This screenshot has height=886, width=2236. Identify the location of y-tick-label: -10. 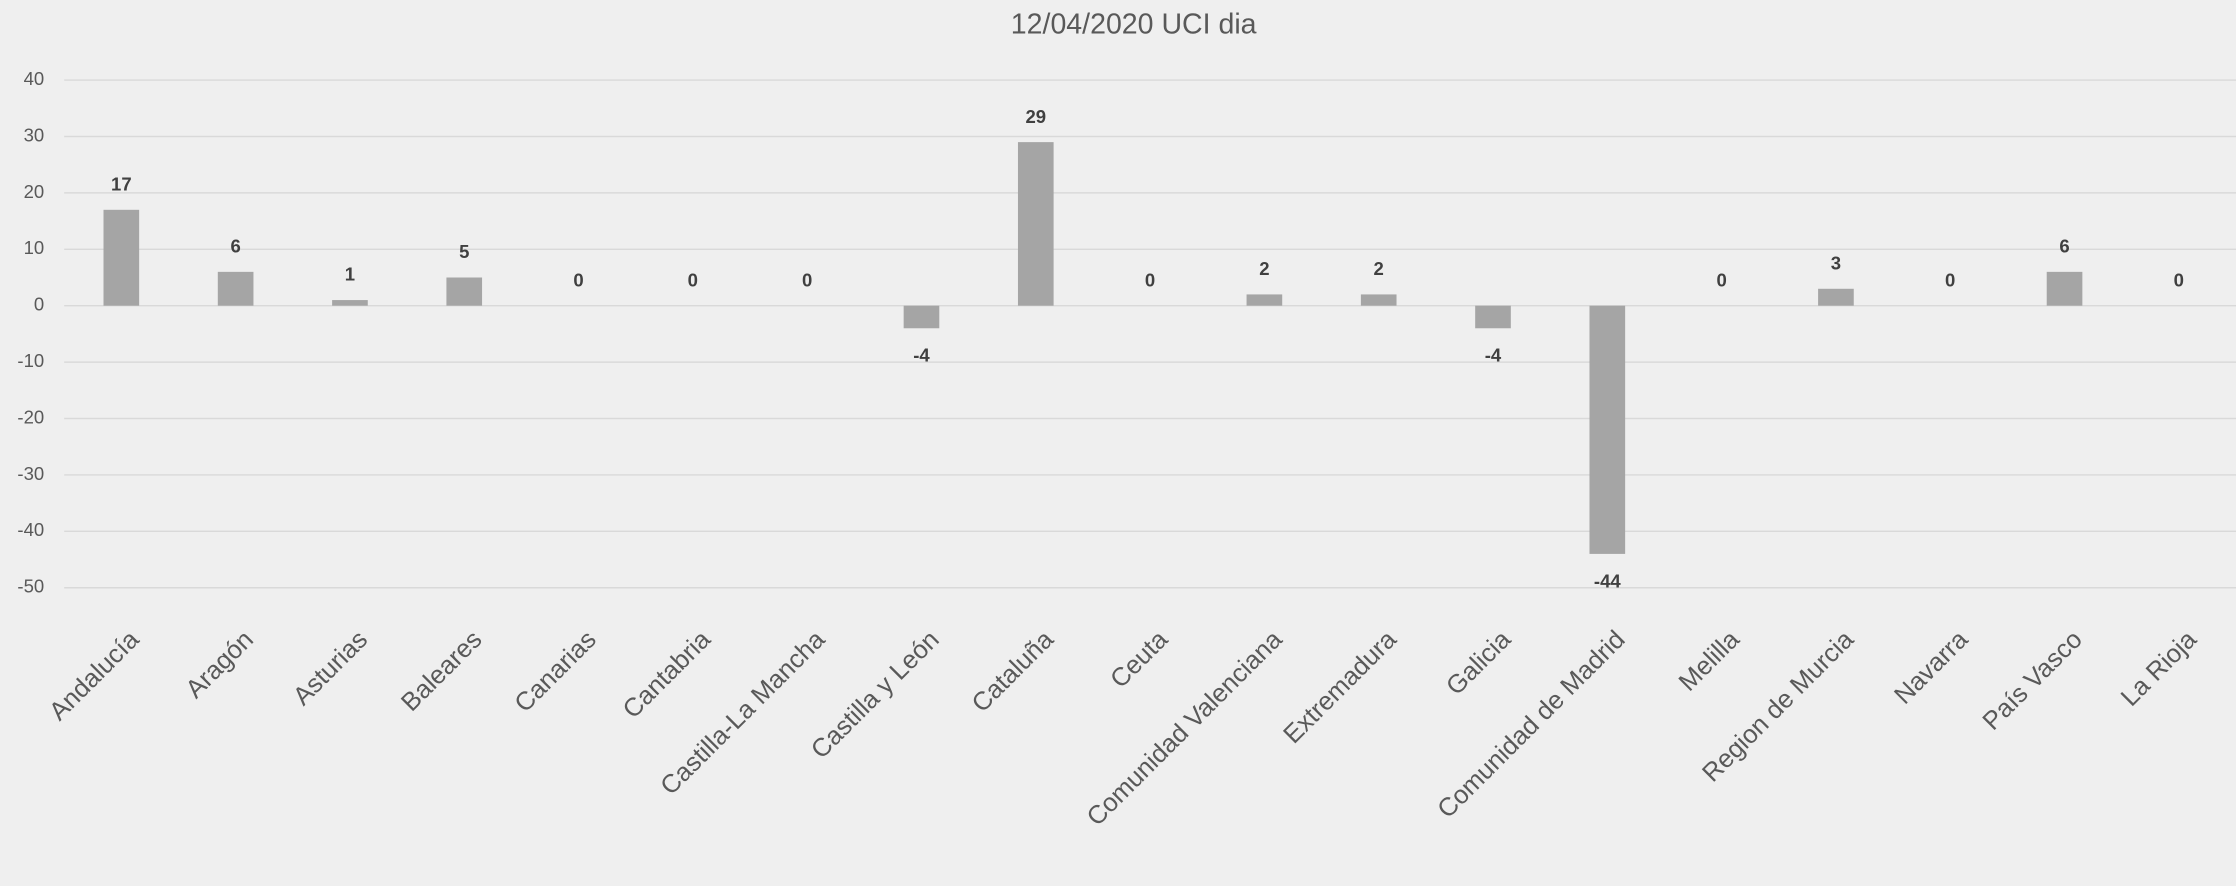
(30, 360).